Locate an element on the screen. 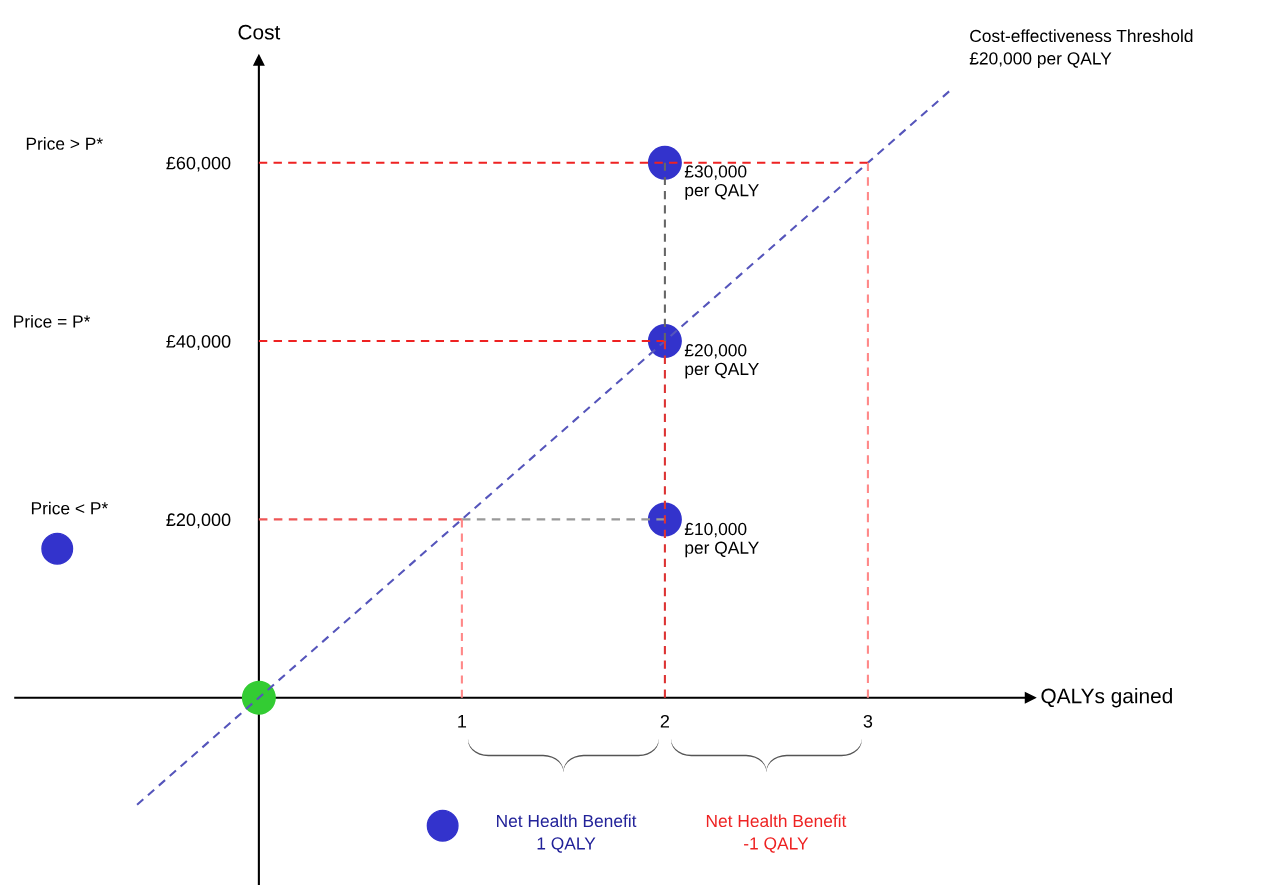 The height and width of the screenshot is (885, 1272). x-tick-label: 3 is located at coordinates (868, 721).